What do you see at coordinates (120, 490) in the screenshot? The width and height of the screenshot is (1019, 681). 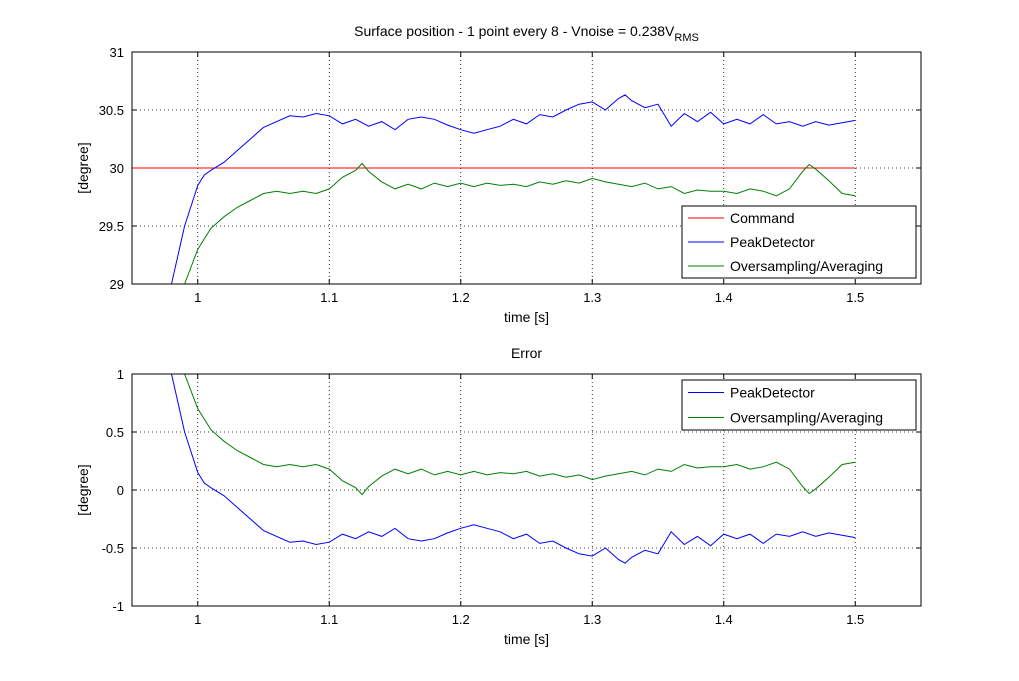 I see `y-tick-label: 0` at bounding box center [120, 490].